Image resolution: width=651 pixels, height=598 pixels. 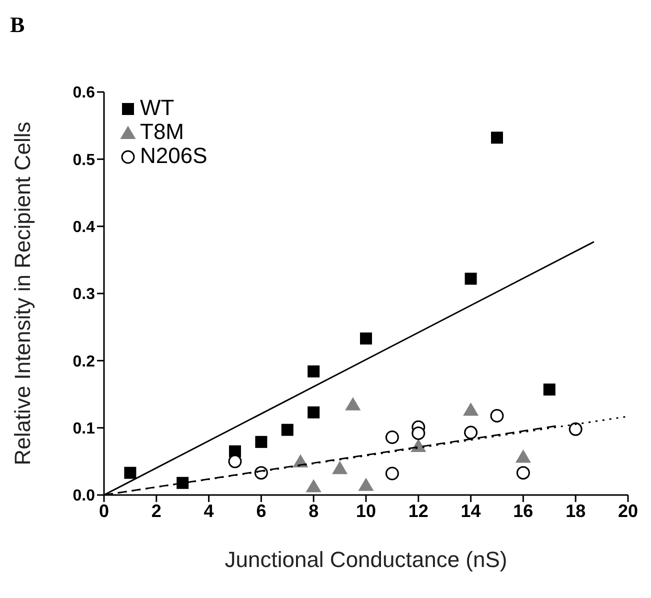 I want to click on x-tick-label: 0, so click(x=104, y=510).